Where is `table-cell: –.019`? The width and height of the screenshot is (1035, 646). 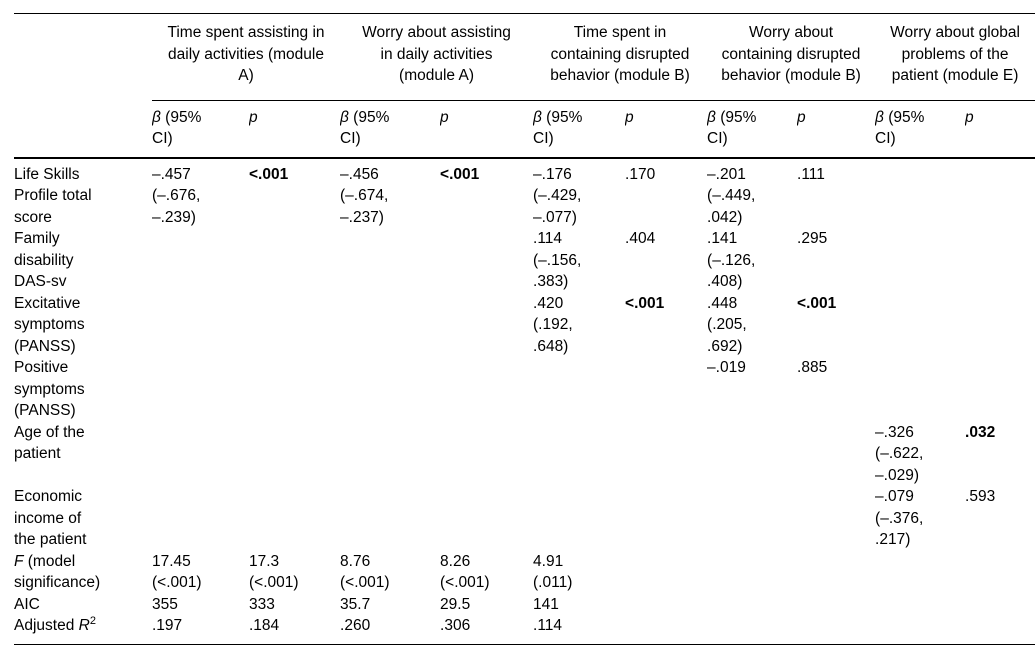
table-cell: –.019 is located at coordinates (726, 367).